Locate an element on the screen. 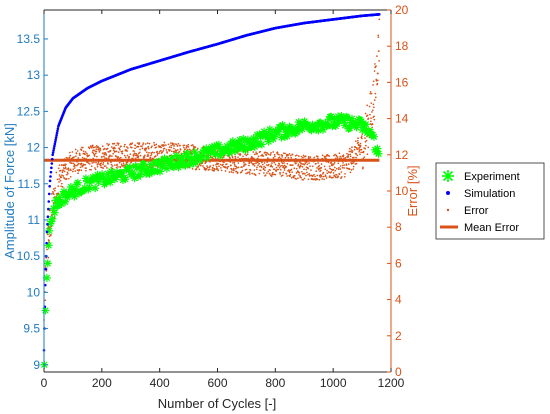  x-tick-label: 600 is located at coordinates (217, 383).